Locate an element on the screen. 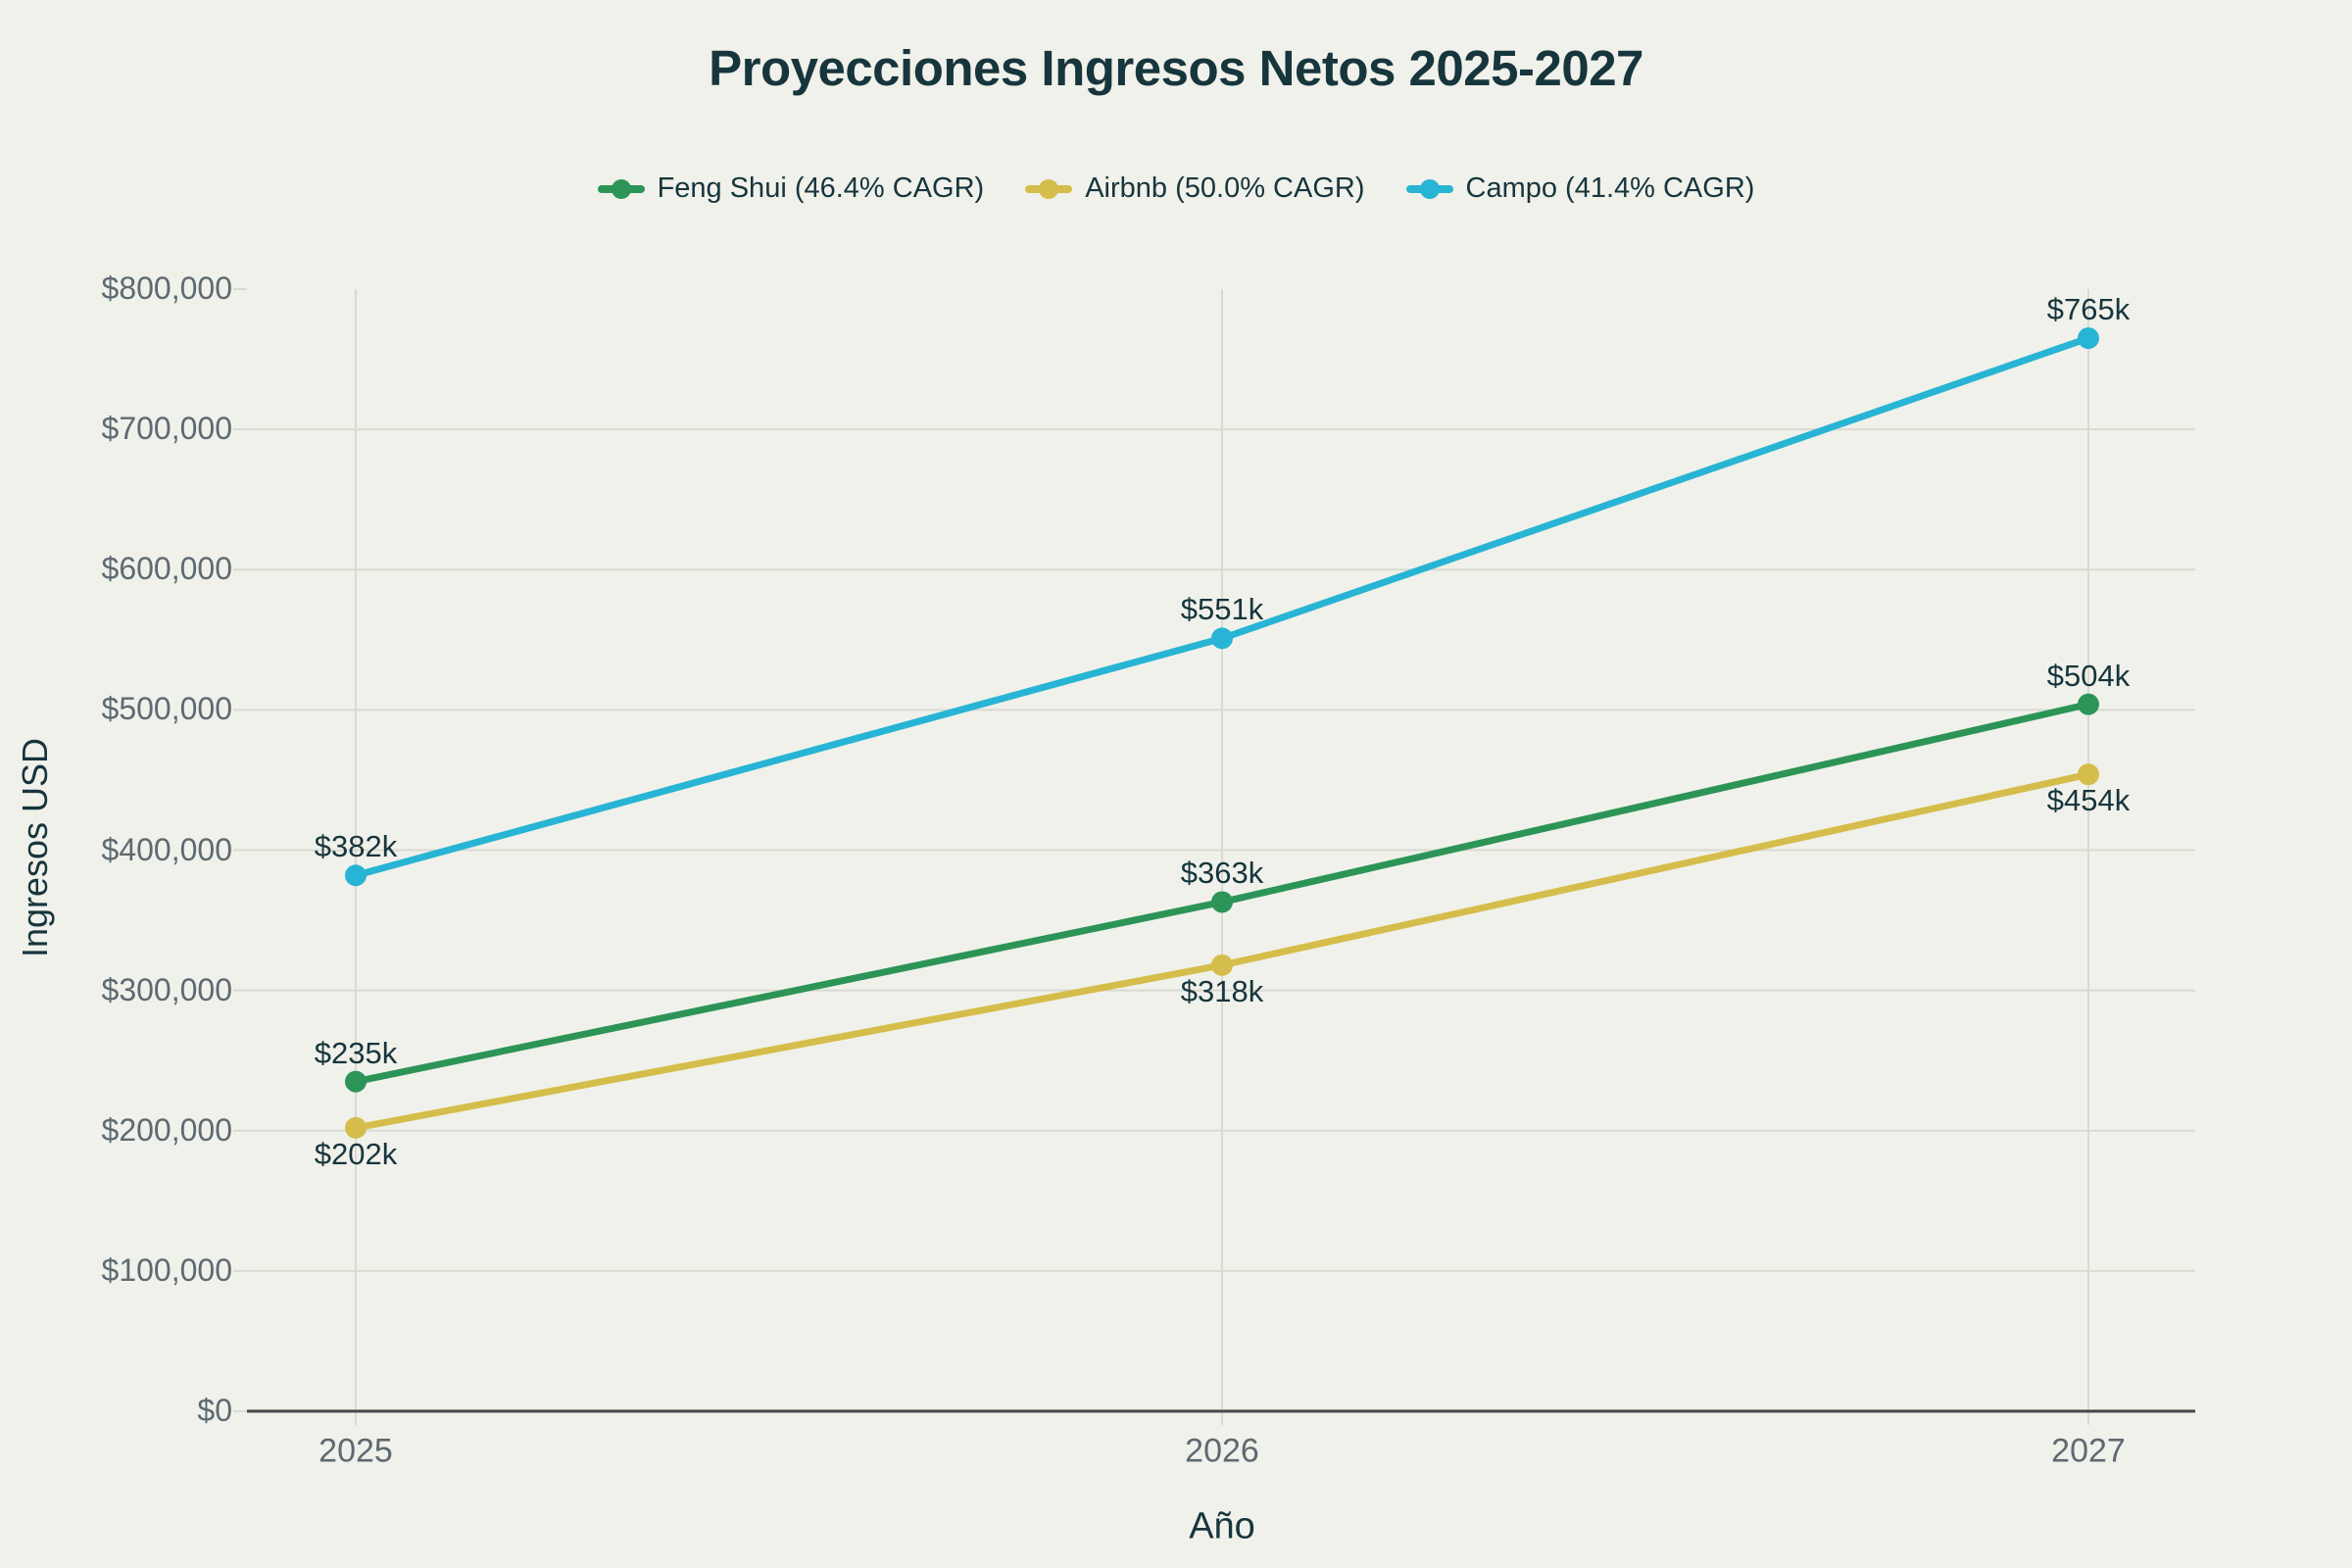 The height and width of the screenshot is (1568, 2352). data-label: $202k is located at coordinates (356, 1153).